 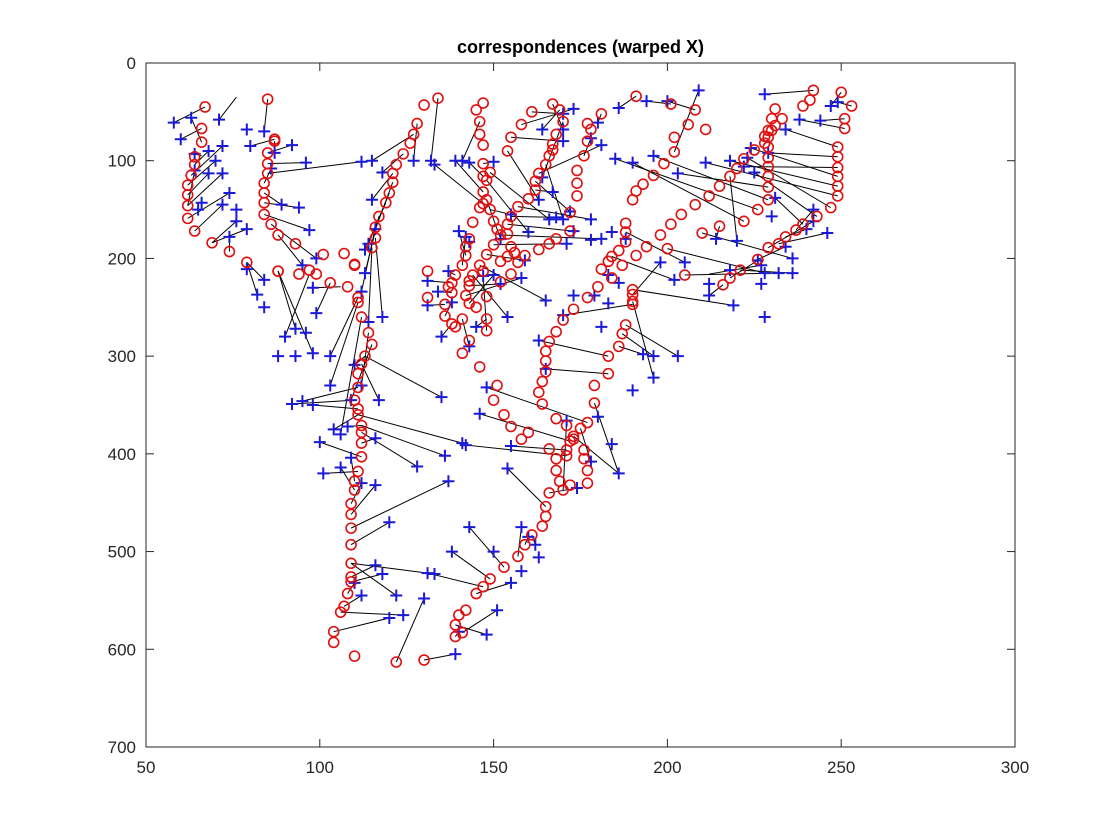 What do you see at coordinates (493, 767) in the screenshot?
I see `x-tick-label: 150` at bounding box center [493, 767].